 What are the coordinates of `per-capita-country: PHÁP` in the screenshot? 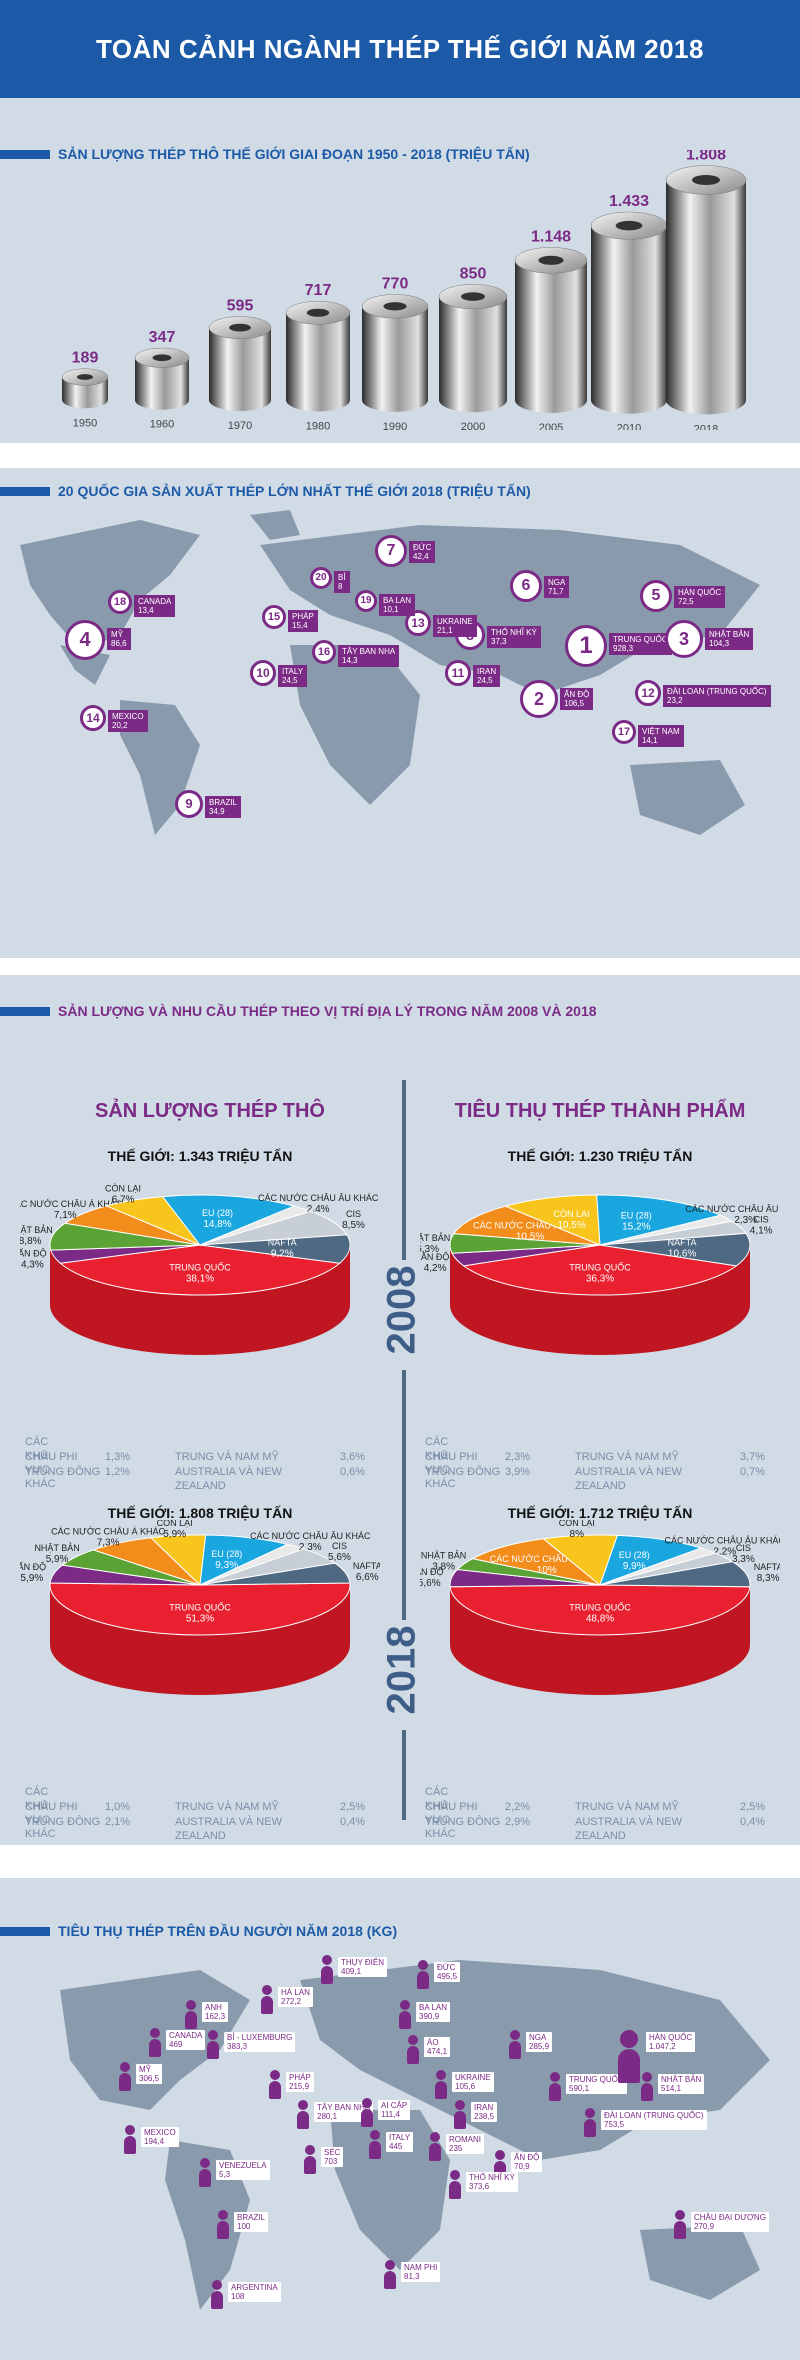 It's located at (300, 2077).